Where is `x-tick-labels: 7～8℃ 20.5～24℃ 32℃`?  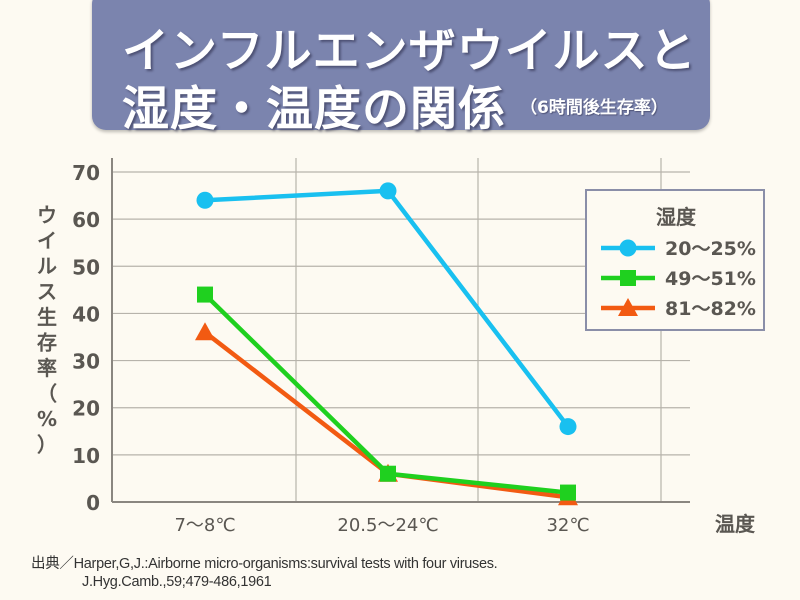
x-tick-labels: 7～8℃ 20.5～24℃ 32℃ is located at coordinates (381, 525).